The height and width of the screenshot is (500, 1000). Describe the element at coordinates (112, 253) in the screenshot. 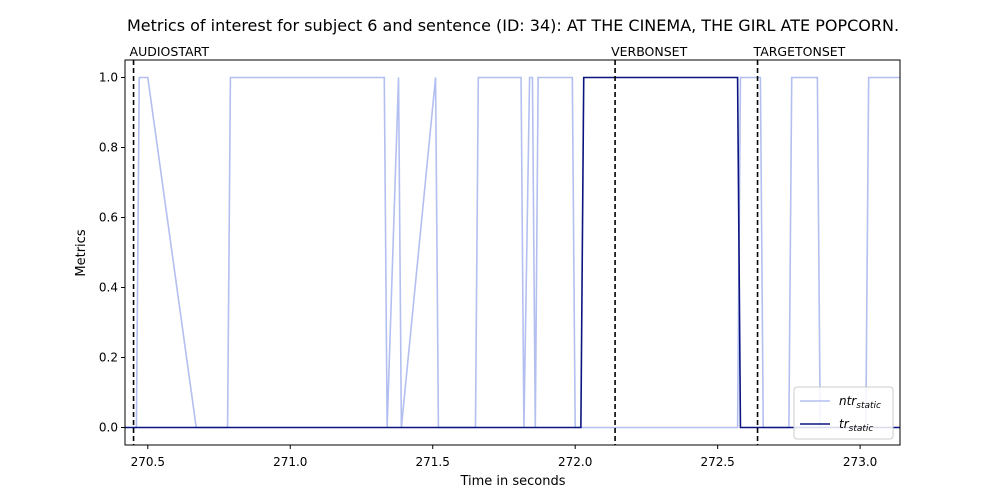

I see `y-axis: 0.0 0.2 0.4 0.6 0.8 1.0` at that location.